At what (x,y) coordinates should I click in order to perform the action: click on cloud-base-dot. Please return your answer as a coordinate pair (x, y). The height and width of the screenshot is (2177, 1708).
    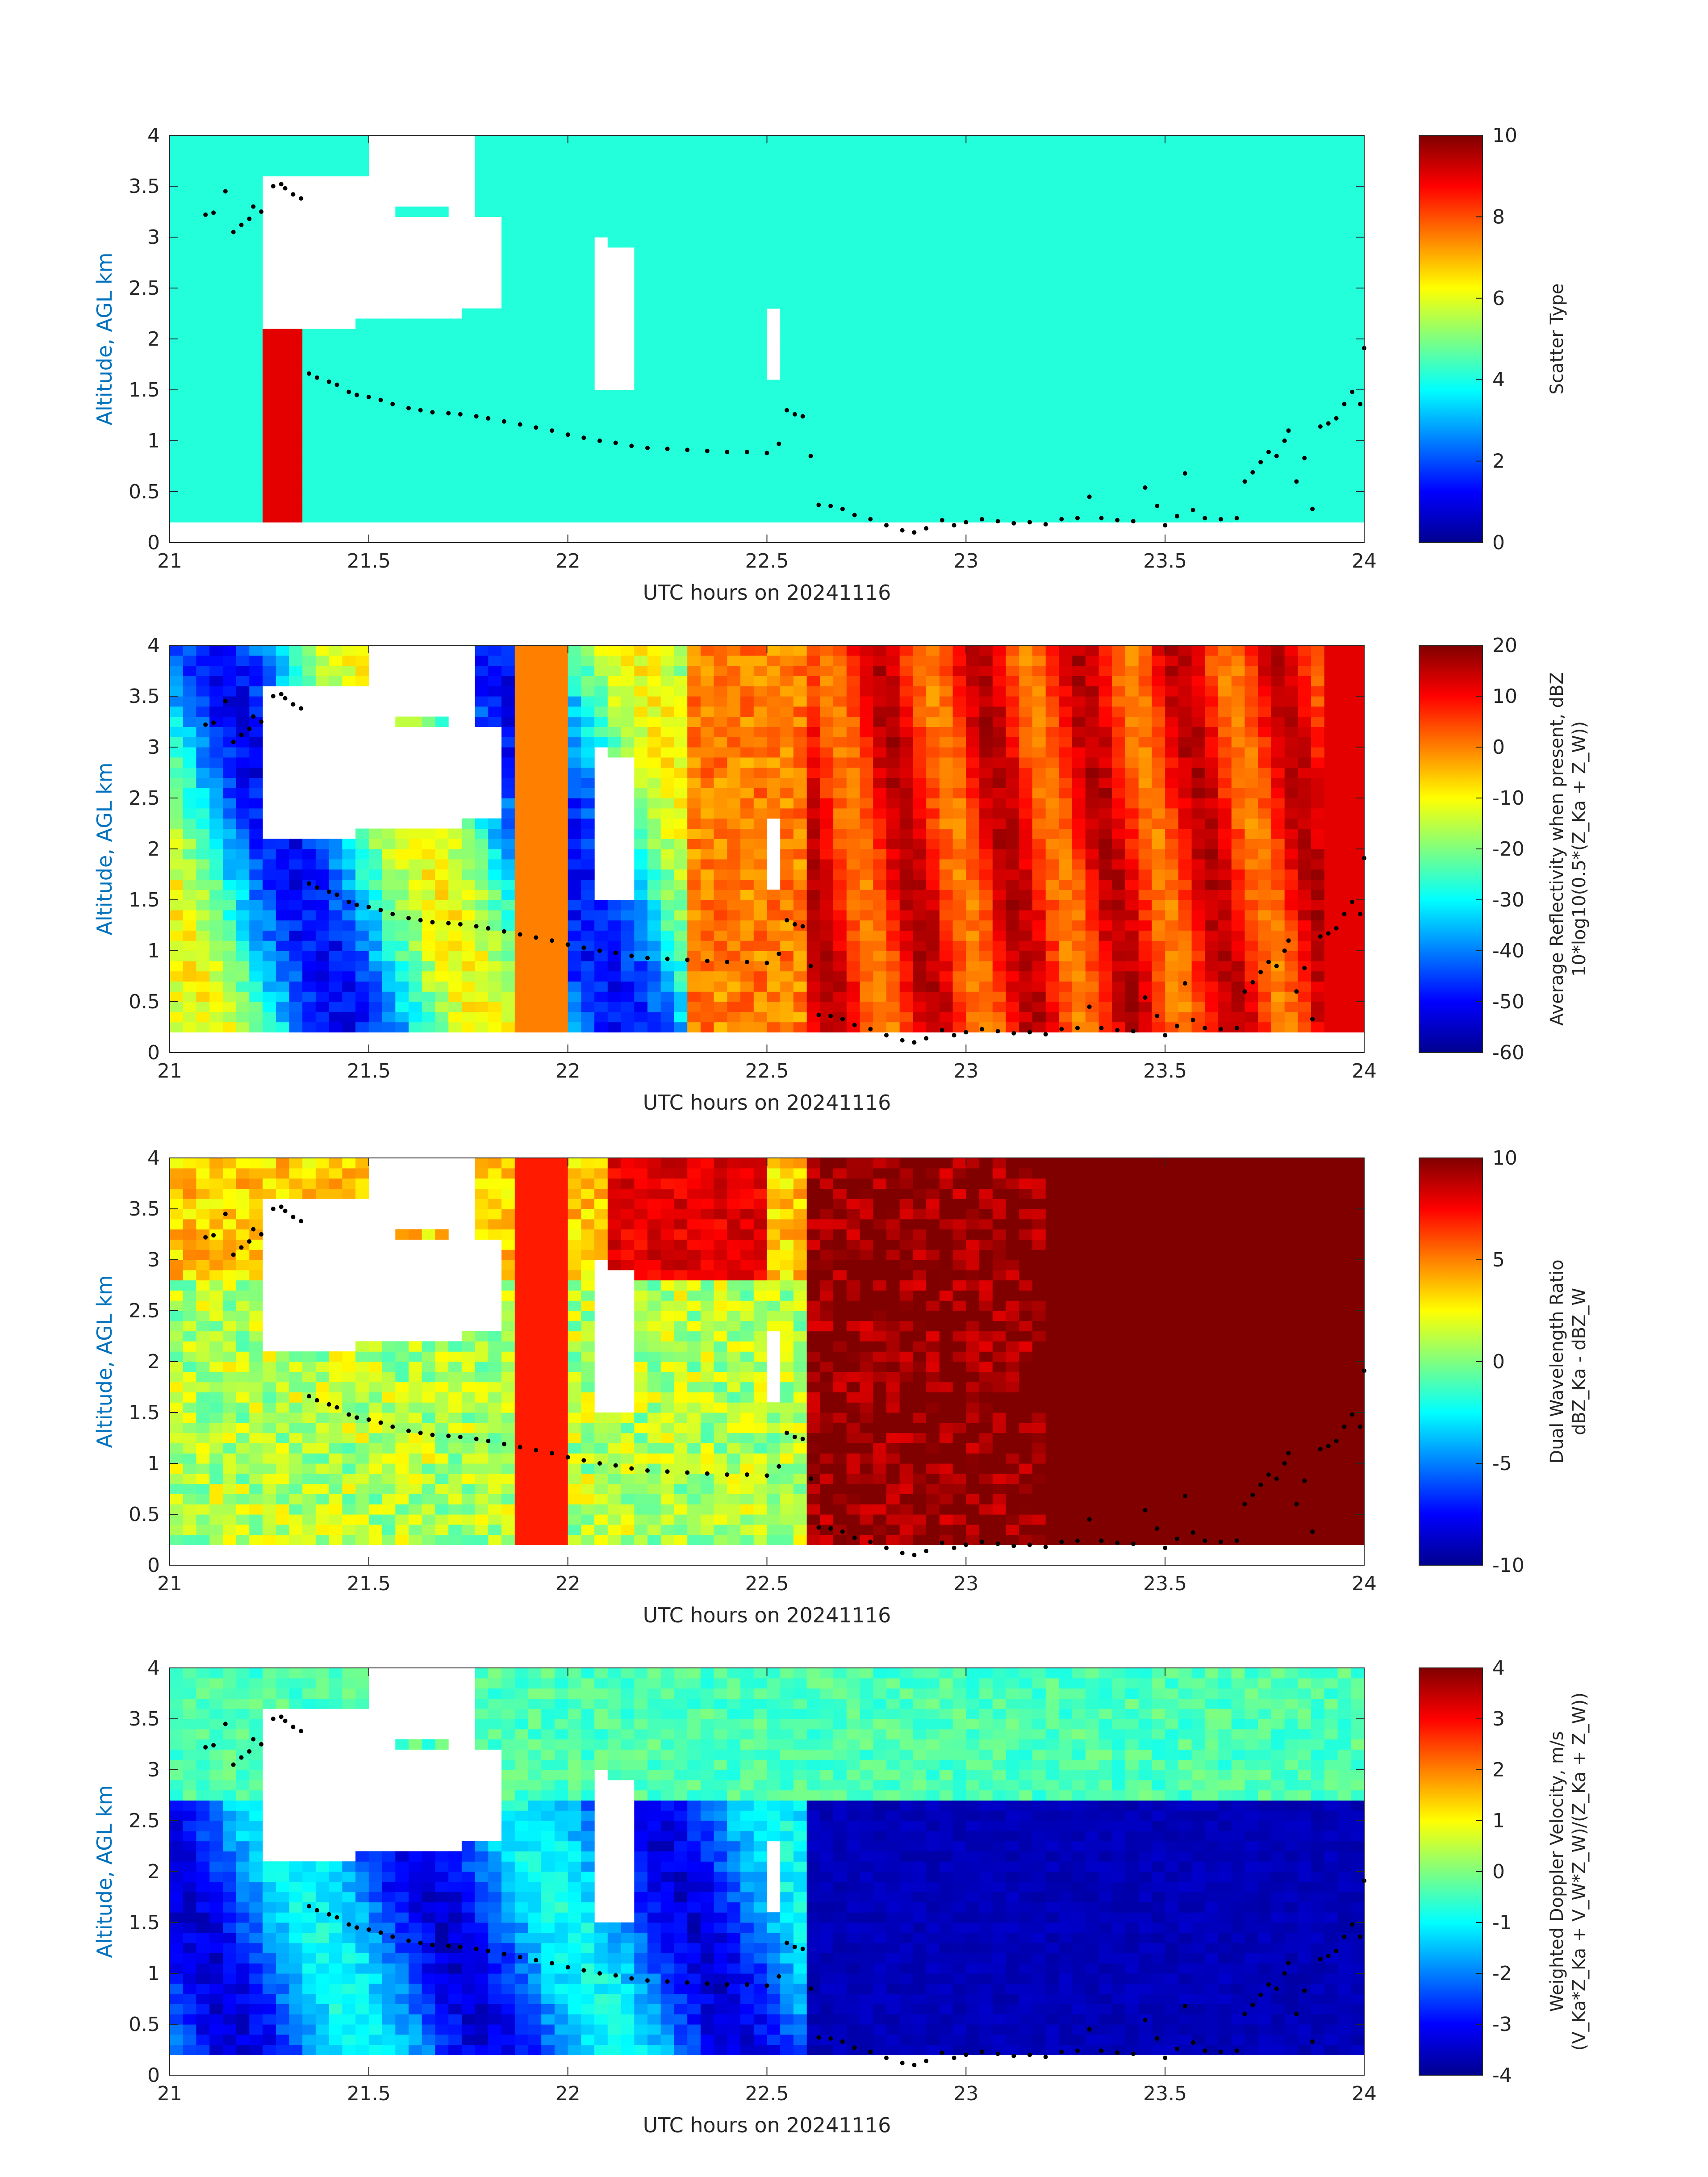
    Looking at the image, I should click on (1344, 403).